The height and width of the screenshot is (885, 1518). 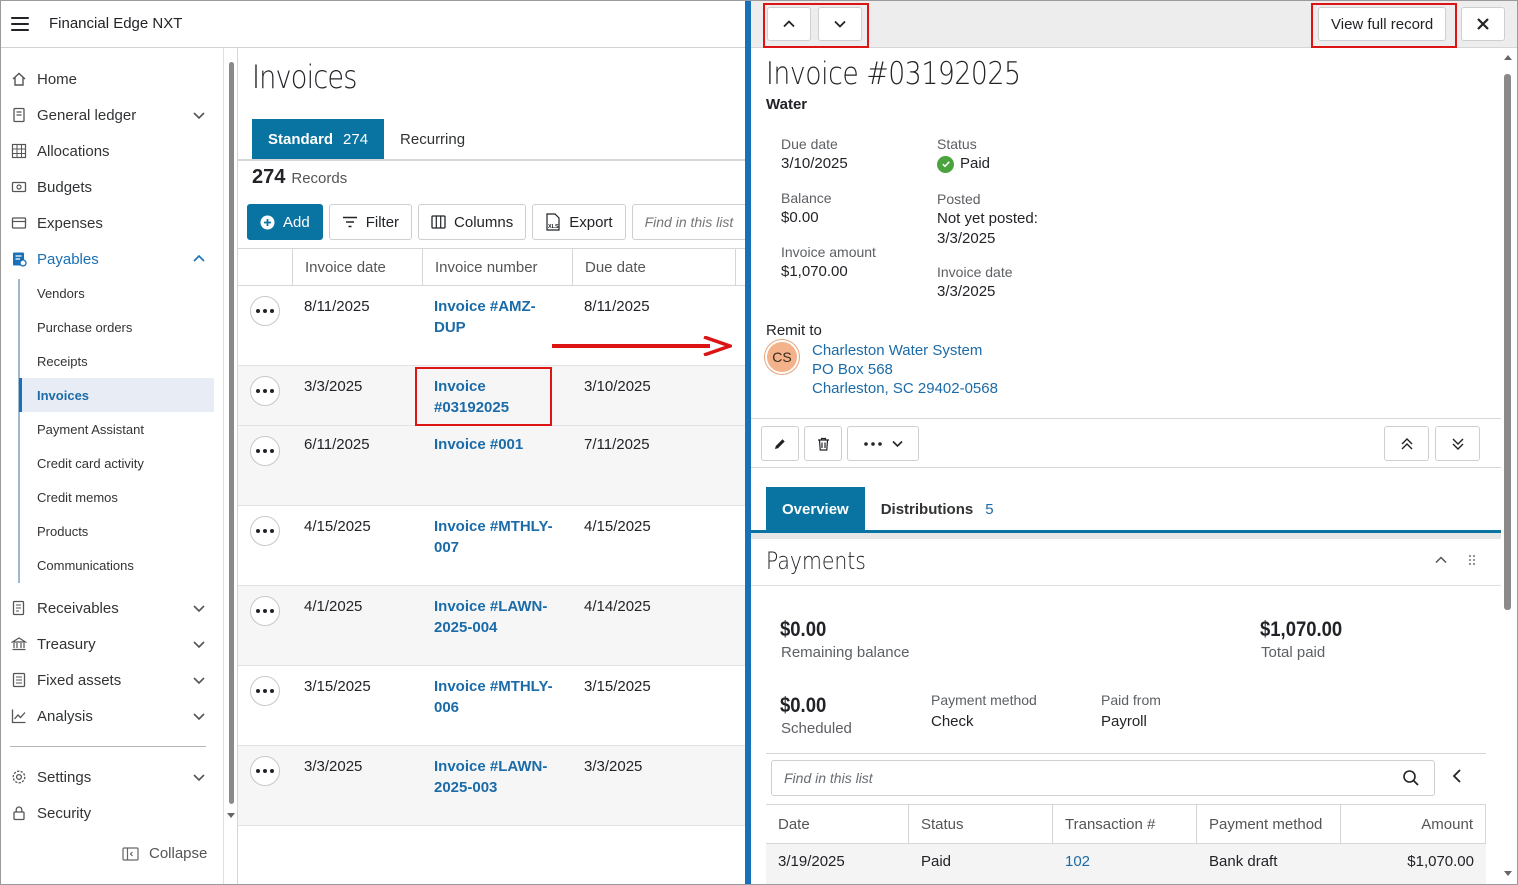 I want to click on tab-standard: Standard 274, so click(x=318, y=139).